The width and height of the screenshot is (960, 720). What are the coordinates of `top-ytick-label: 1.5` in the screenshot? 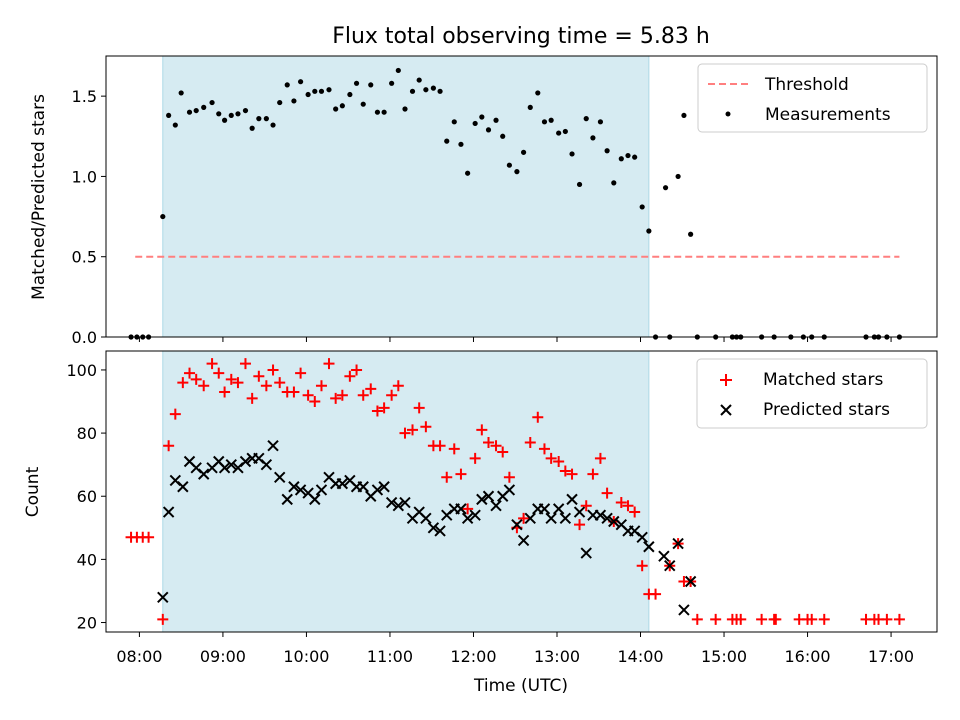 It's located at (84, 96).